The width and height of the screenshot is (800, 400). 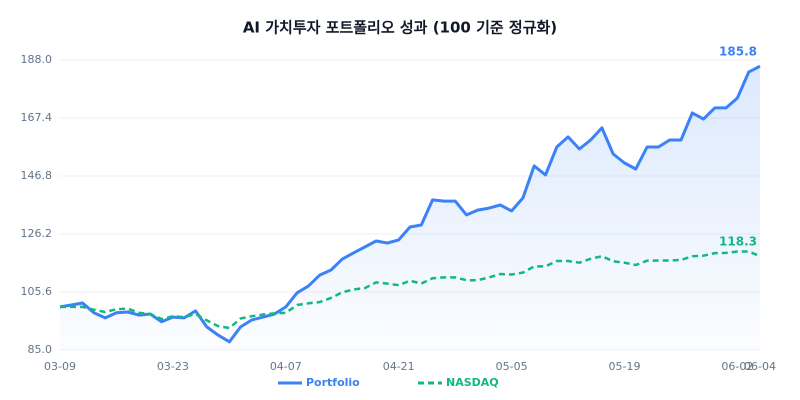 What do you see at coordinates (738, 52) in the screenshot?
I see `end-value-label: 185.8` at bounding box center [738, 52].